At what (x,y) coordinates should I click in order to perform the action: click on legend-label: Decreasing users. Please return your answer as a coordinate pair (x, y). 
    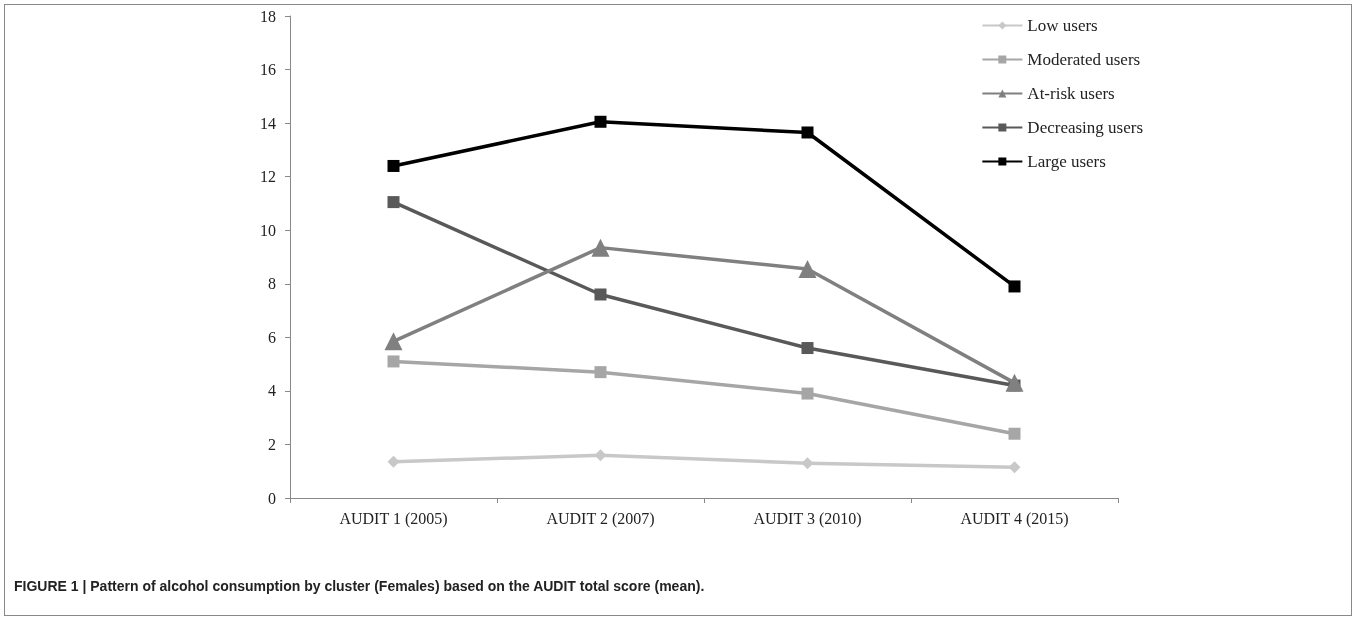
    Looking at the image, I should click on (1085, 127).